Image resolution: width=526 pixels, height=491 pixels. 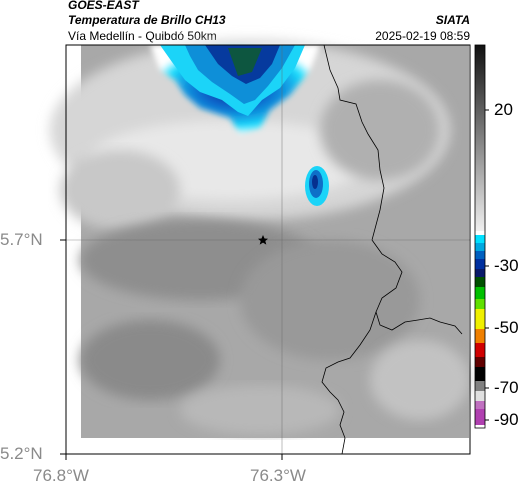 I want to click on lat-label-5-7: 5.7°N, so click(x=21, y=239).